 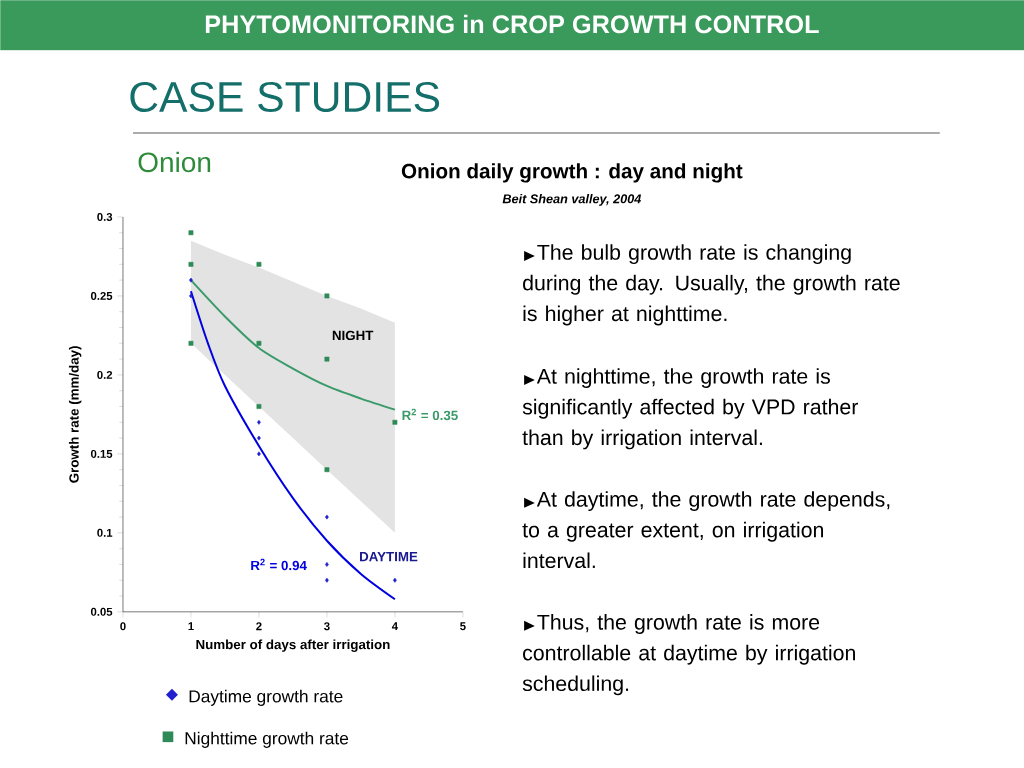 I want to click on text: Thus, the growth rate is more controllable at daytime by irrigation scheduling., so click(x=688, y=655).